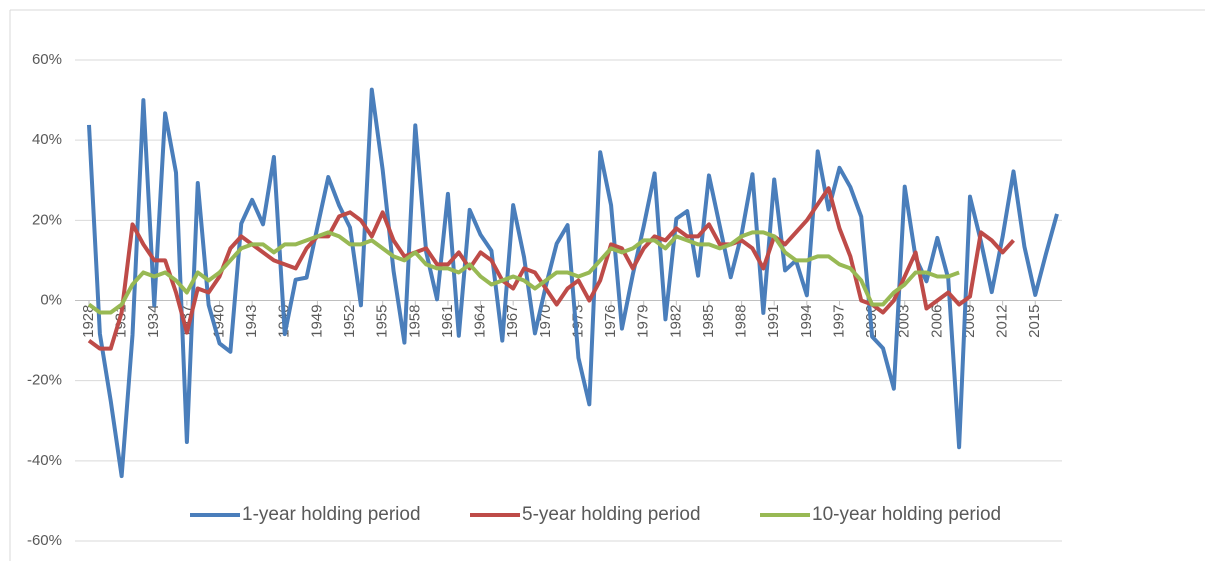 The image size is (1205, 561). What do you see at coordinates (936, 321) in the screenshot?
I see `x-tick-label: 2006` at bounding box center [936, 321].